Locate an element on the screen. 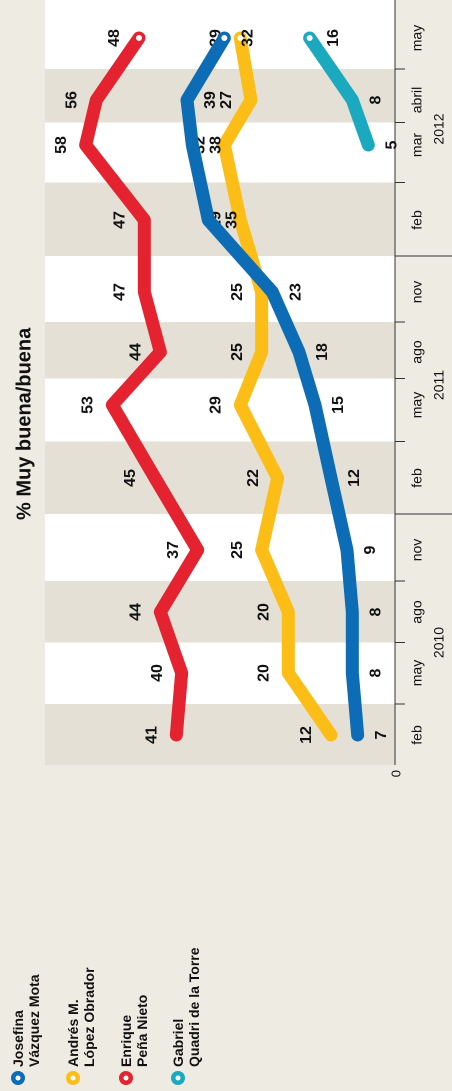  legend-item: Enrique Peña Nieto is located at coordinates (134, 1030).